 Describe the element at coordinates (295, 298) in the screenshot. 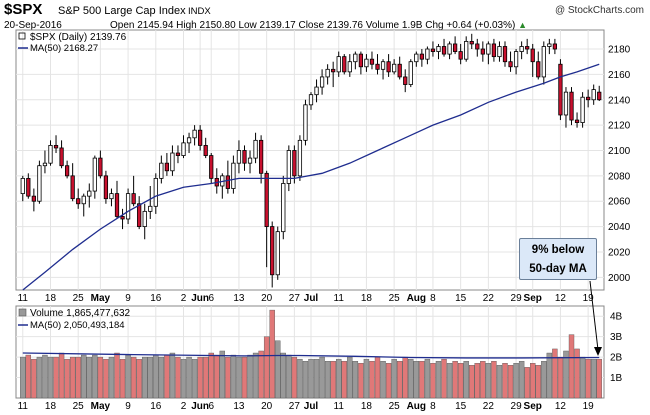

I see `x-tick-label: 27` at that location.